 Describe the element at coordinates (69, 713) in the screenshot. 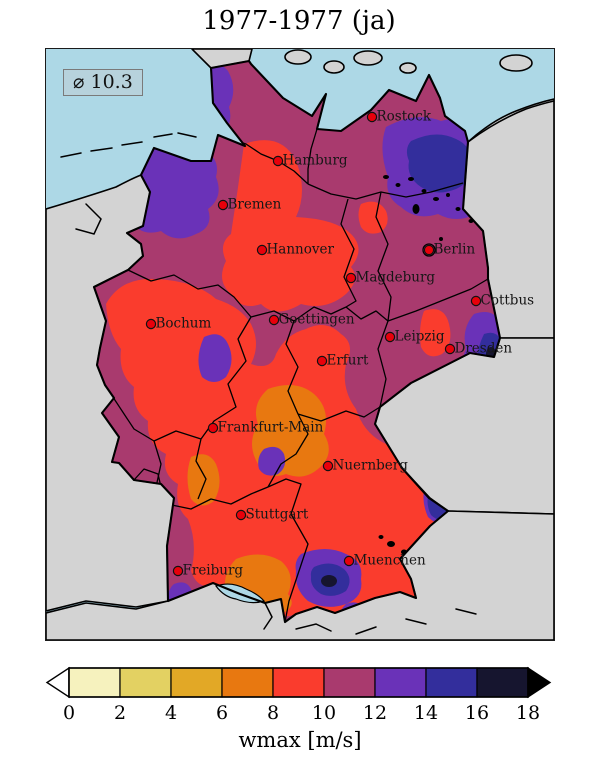

I see `colorbar-tick-0: 0` at that location.